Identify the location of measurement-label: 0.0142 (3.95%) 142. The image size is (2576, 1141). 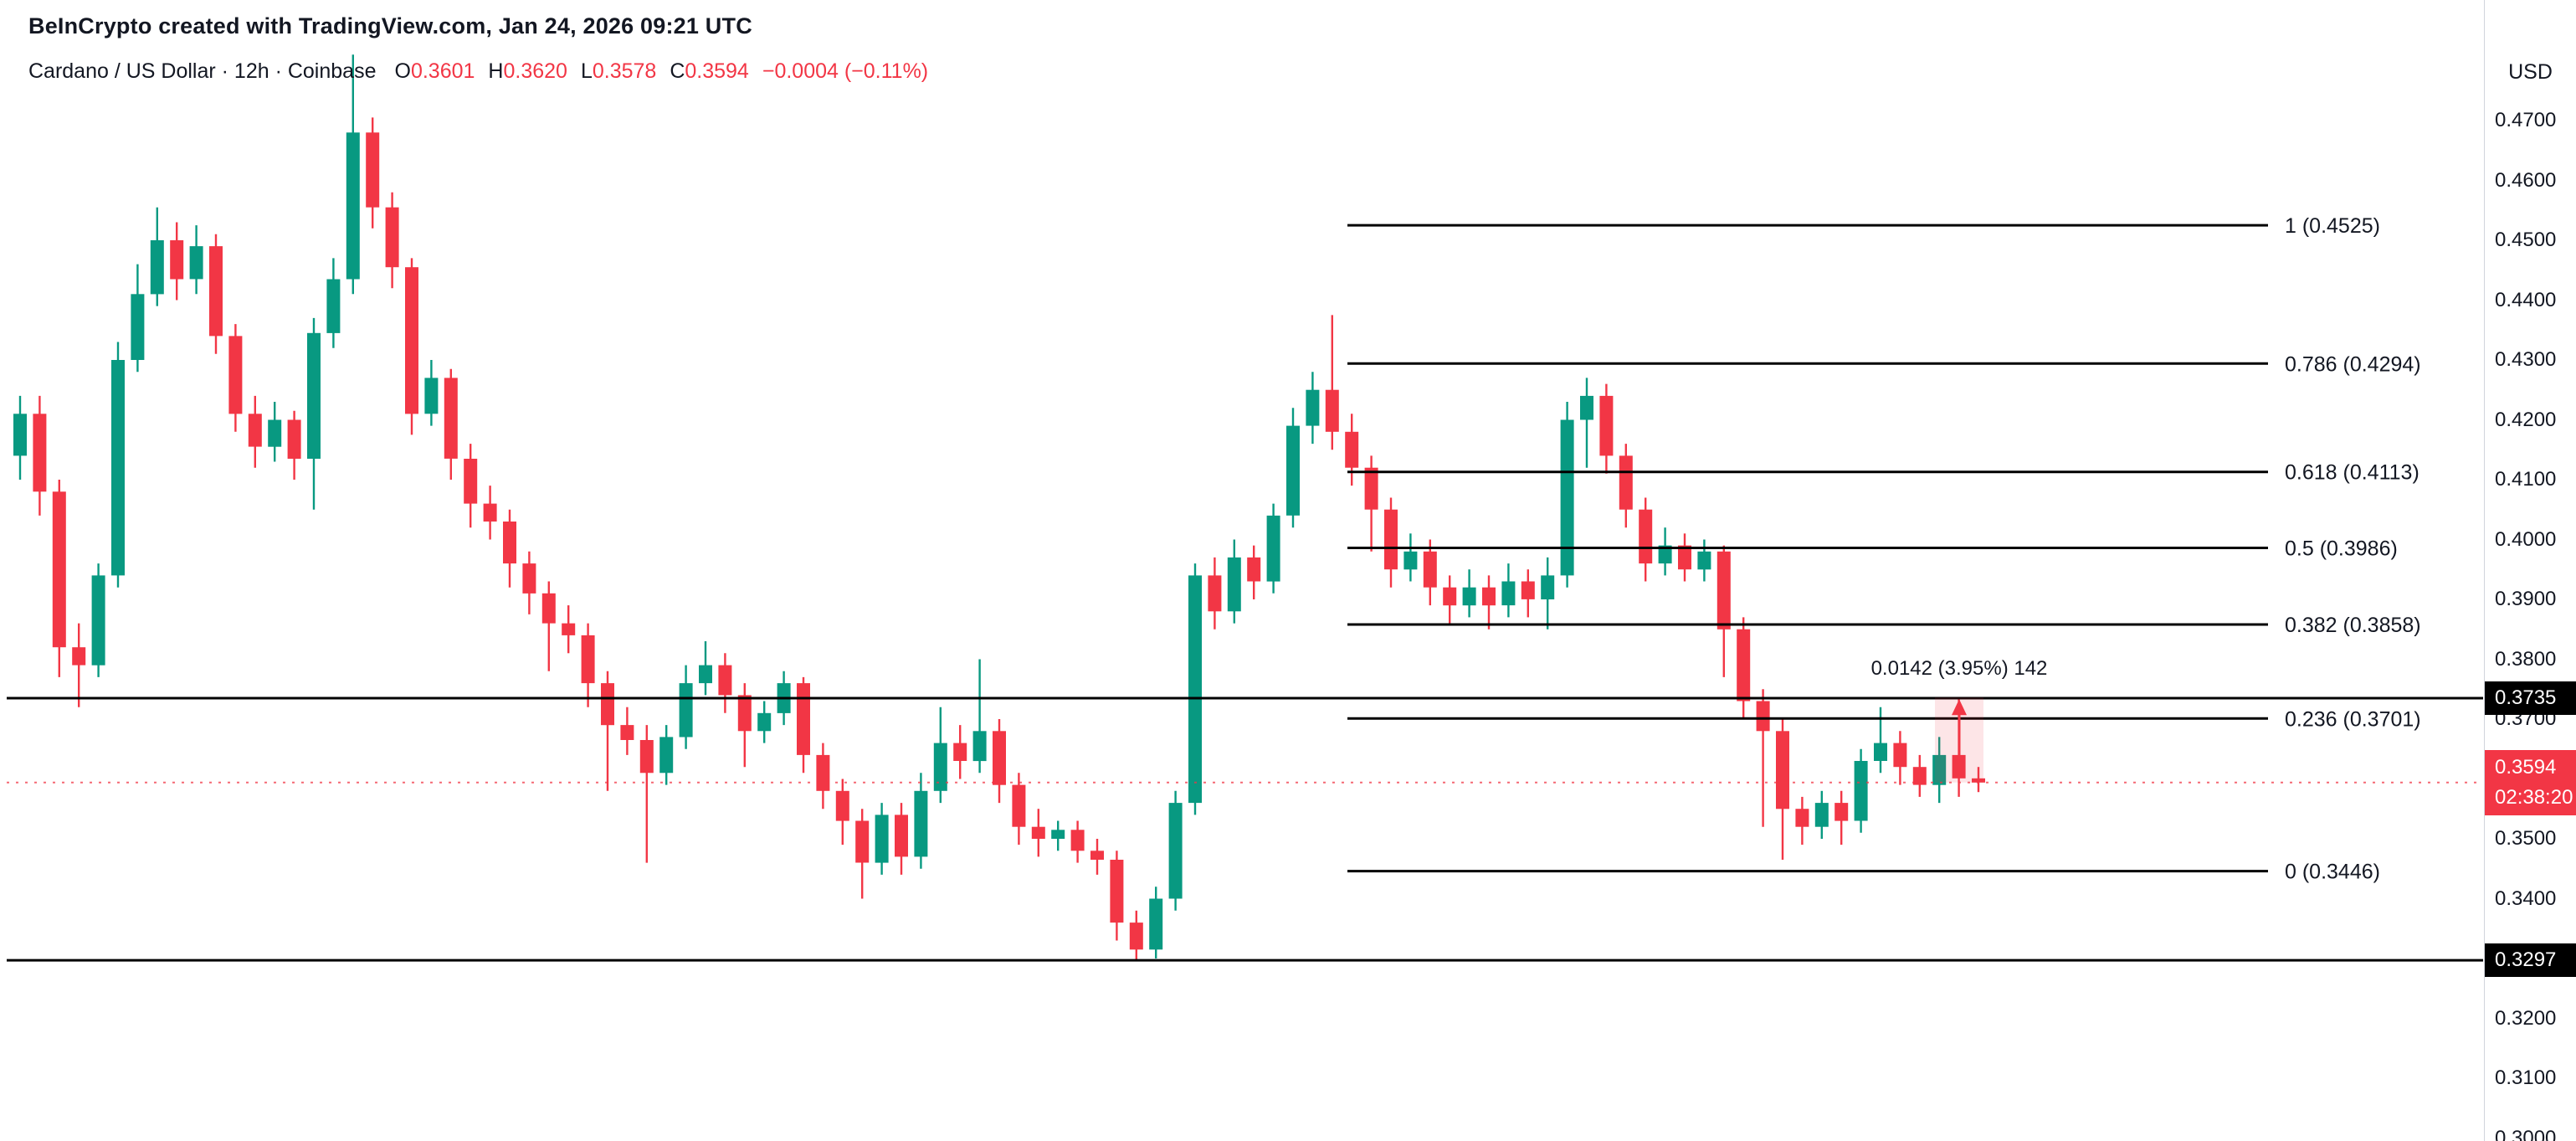
(1959, 669).